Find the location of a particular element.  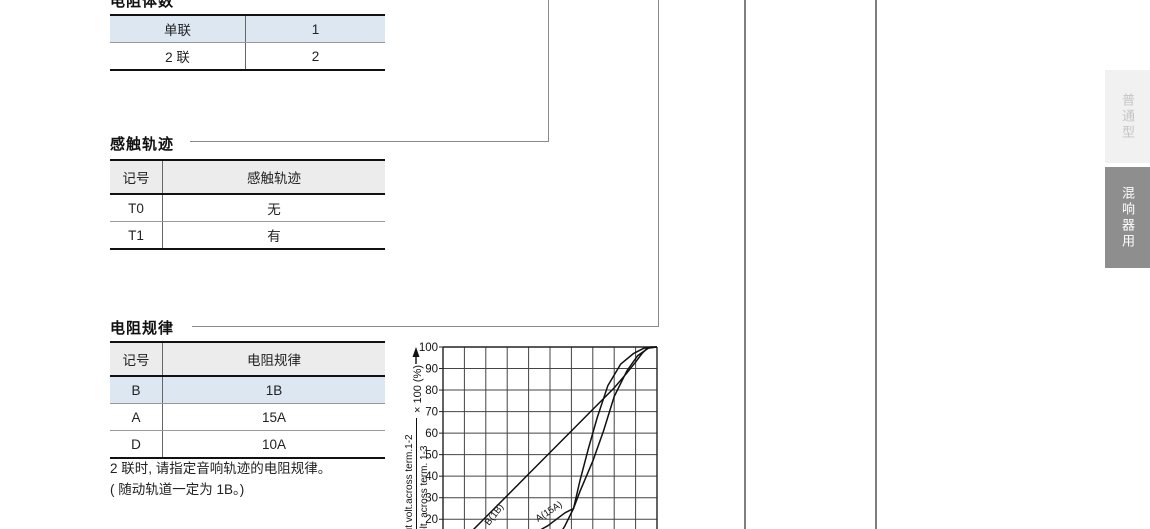

y-tick-label: 60 is located at coordinates (431, 434).